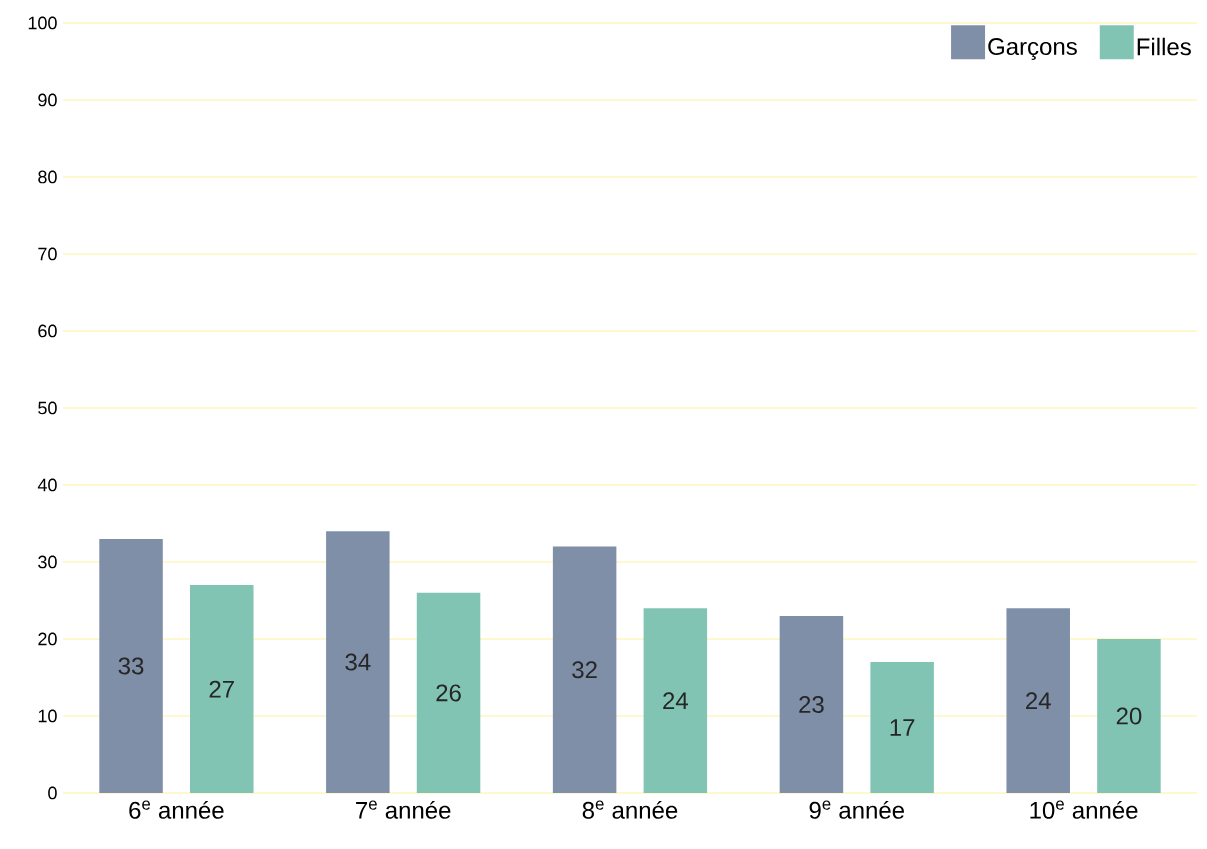 Image resolution: width=1207 pixels, height=849 pixels. What do you see at coordinates (47, 562) in the screenshot?
I see `y-tick-label: 30` at bounding box center [47, 562].